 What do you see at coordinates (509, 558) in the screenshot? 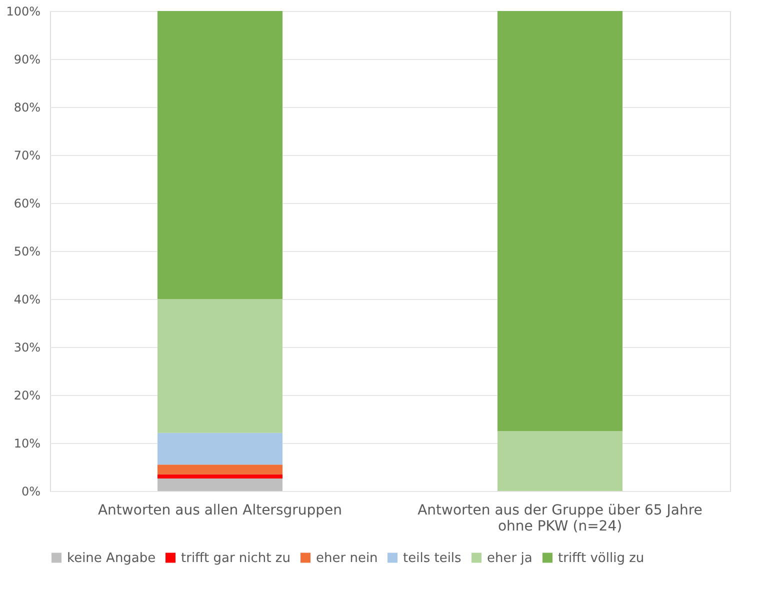
I see `legend-label: eher ja` at bounding box center [509, 558].